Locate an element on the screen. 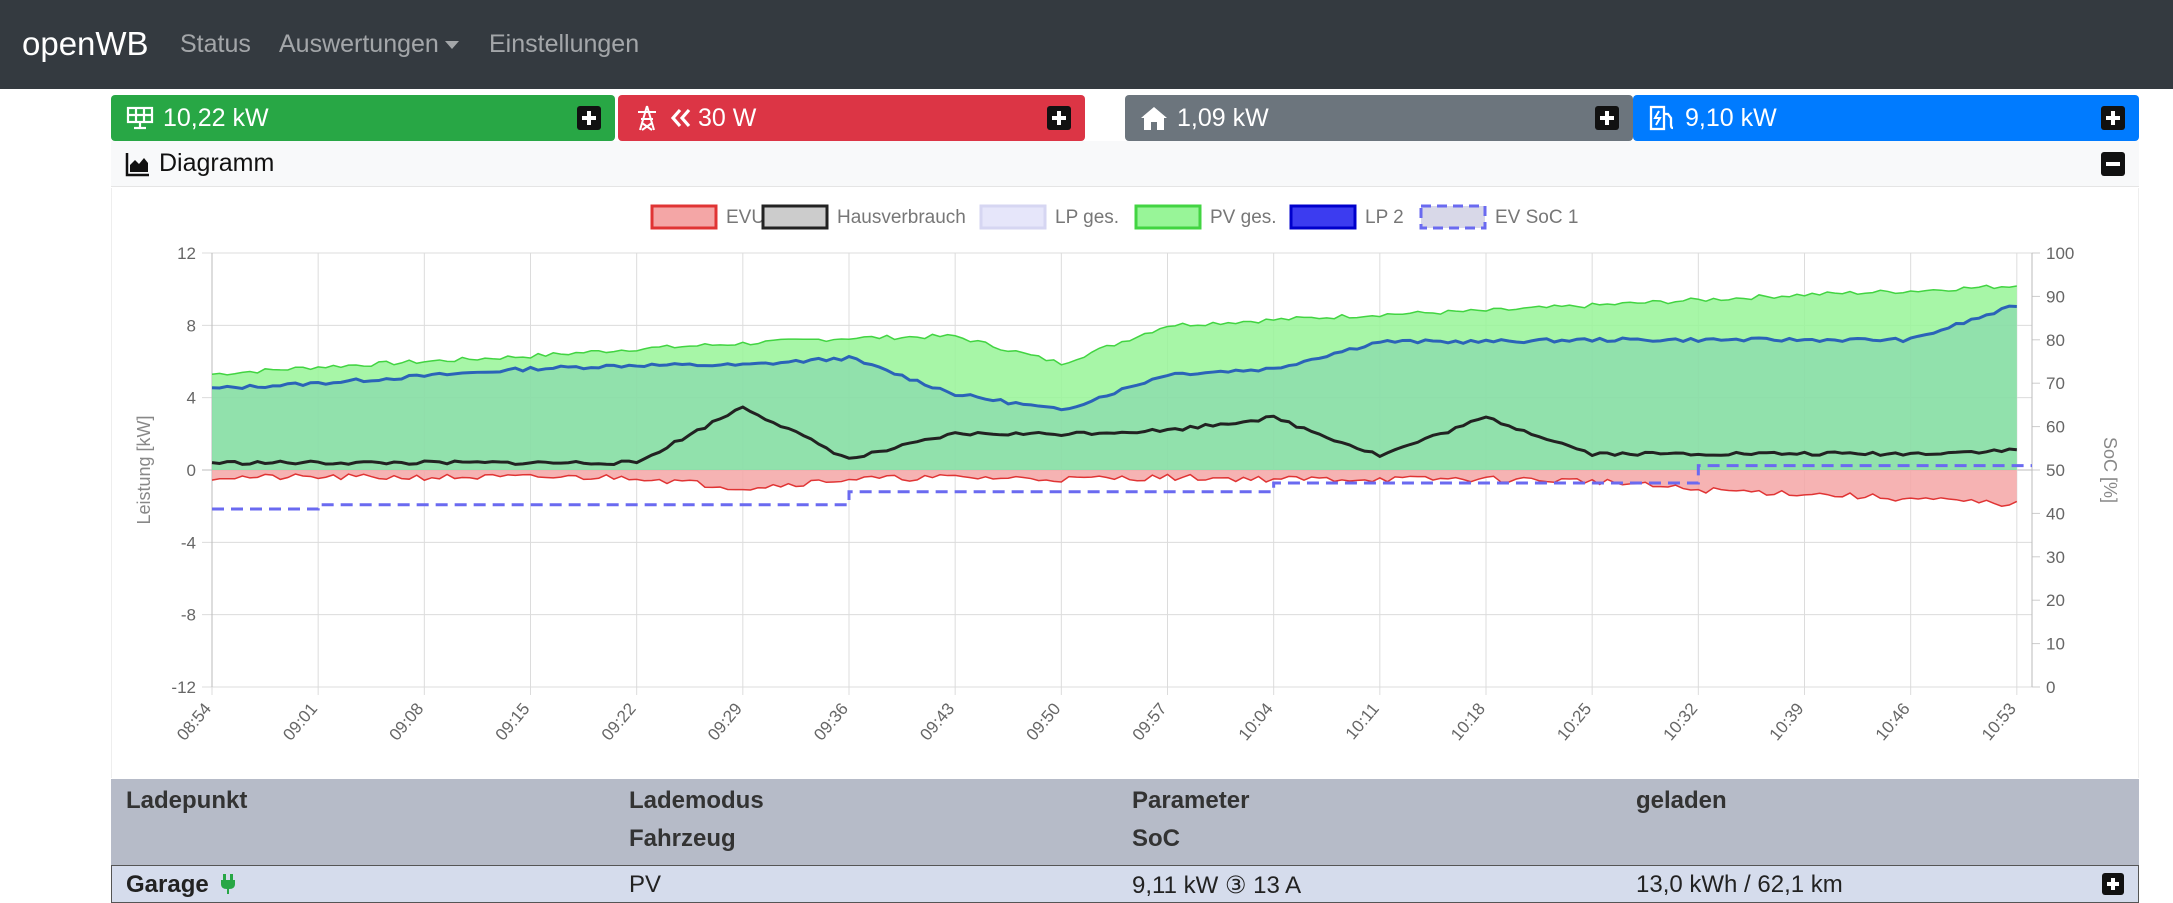 Image resolution: width=2173 pixels, height=903 pixels. x-tick-label: 09:43 is located at coordinates (937, 721).